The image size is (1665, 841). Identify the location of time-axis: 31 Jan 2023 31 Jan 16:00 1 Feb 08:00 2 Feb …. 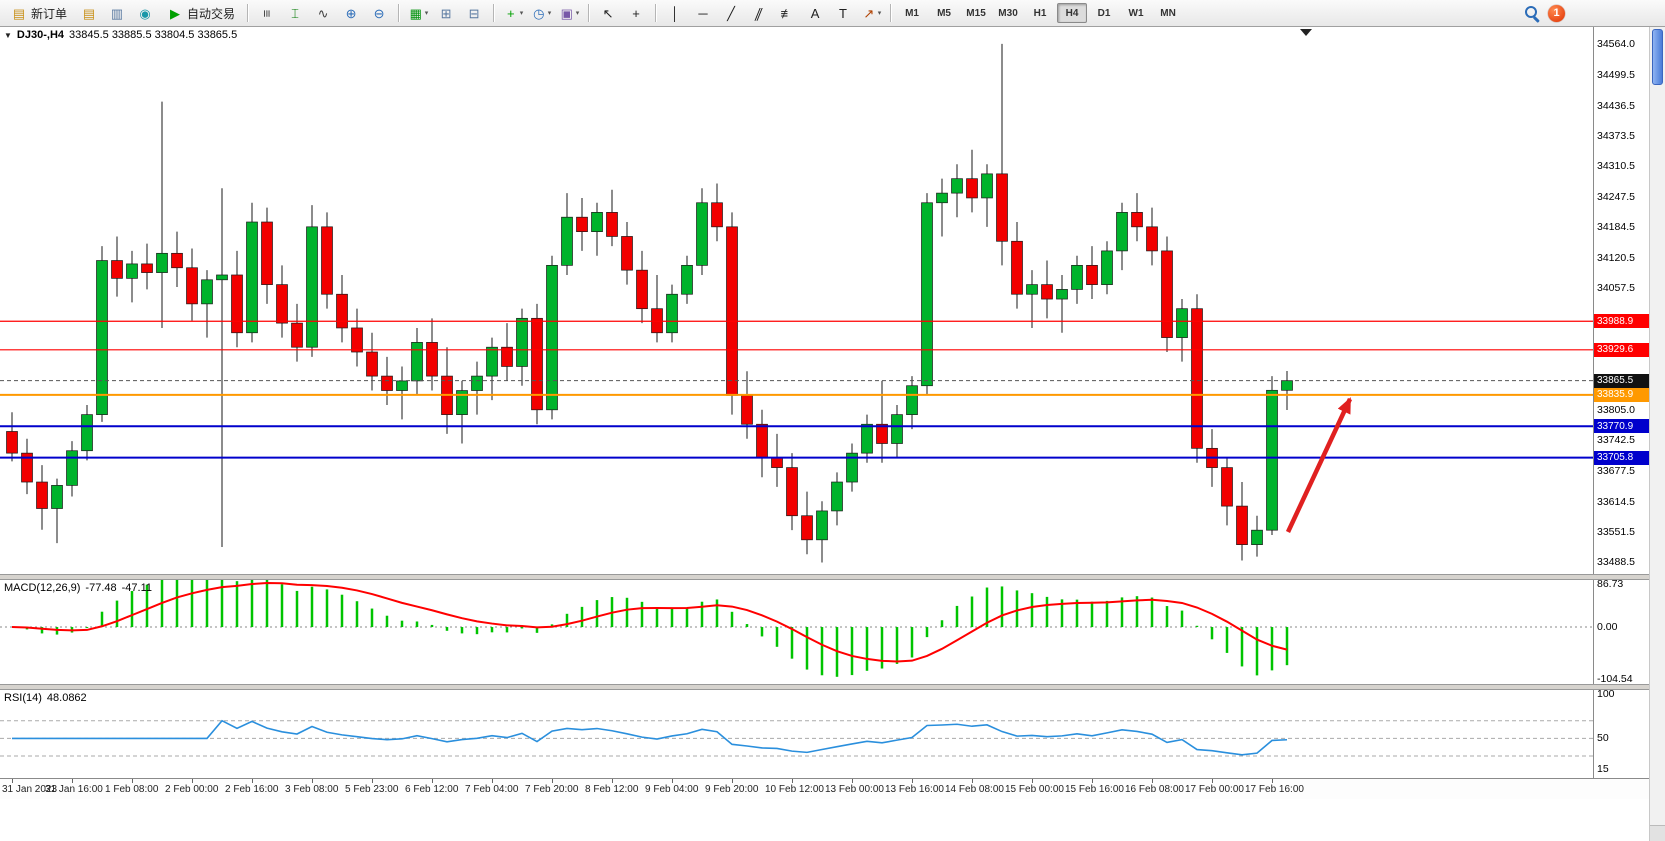
(824, 788).